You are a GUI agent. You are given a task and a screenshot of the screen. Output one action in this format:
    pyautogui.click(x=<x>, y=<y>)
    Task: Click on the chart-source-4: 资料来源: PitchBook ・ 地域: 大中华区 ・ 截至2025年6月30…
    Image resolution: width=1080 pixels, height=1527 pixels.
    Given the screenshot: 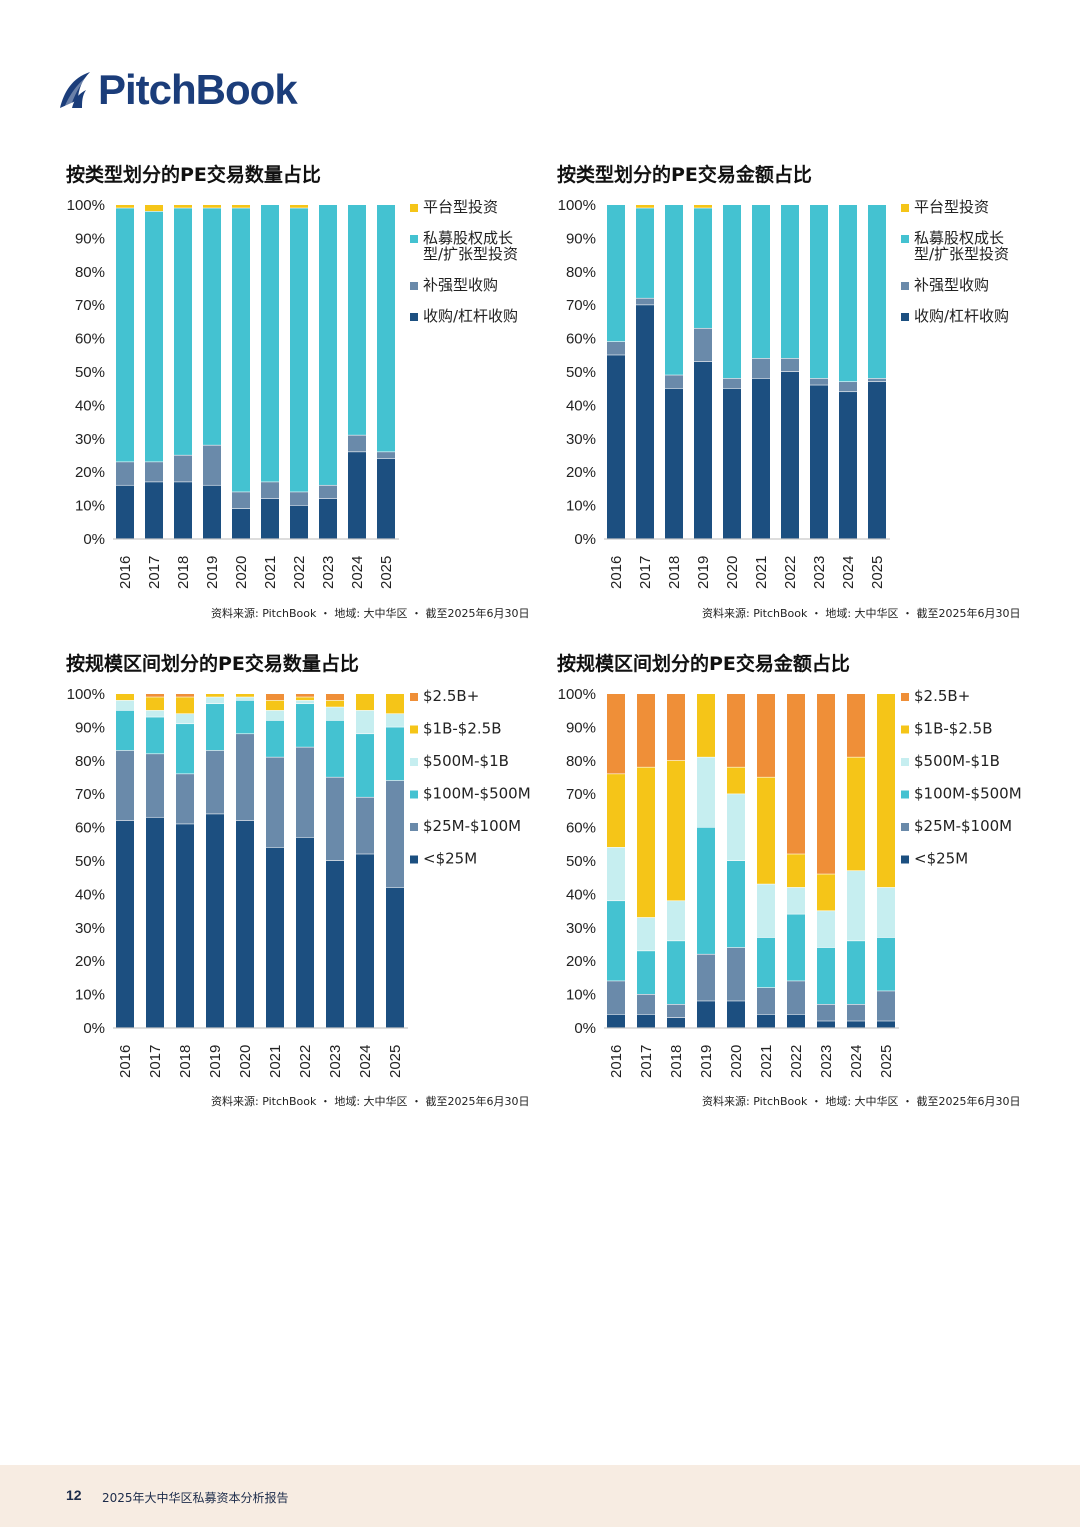 What is the action you would take?
    pyautogui.click(x=861, y=1101)
    